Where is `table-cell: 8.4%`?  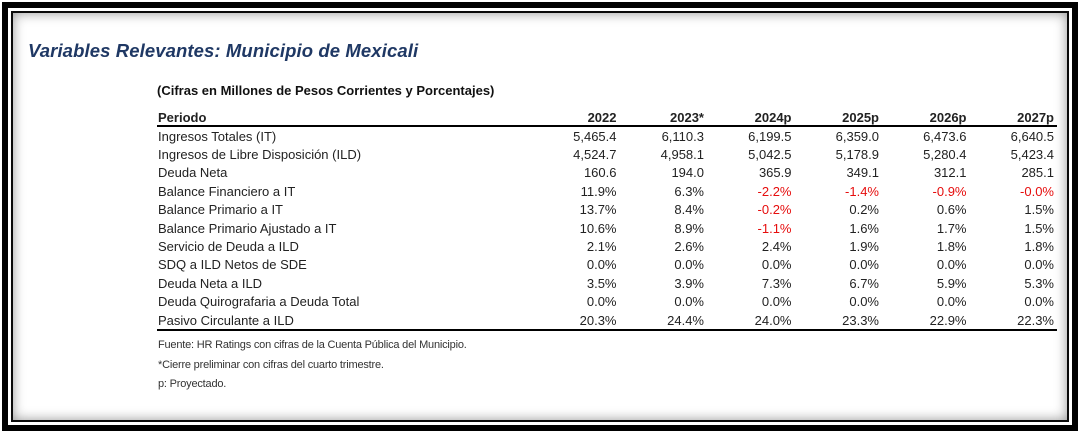 table-cell: 8.4% is located at coordinates (689, 210).